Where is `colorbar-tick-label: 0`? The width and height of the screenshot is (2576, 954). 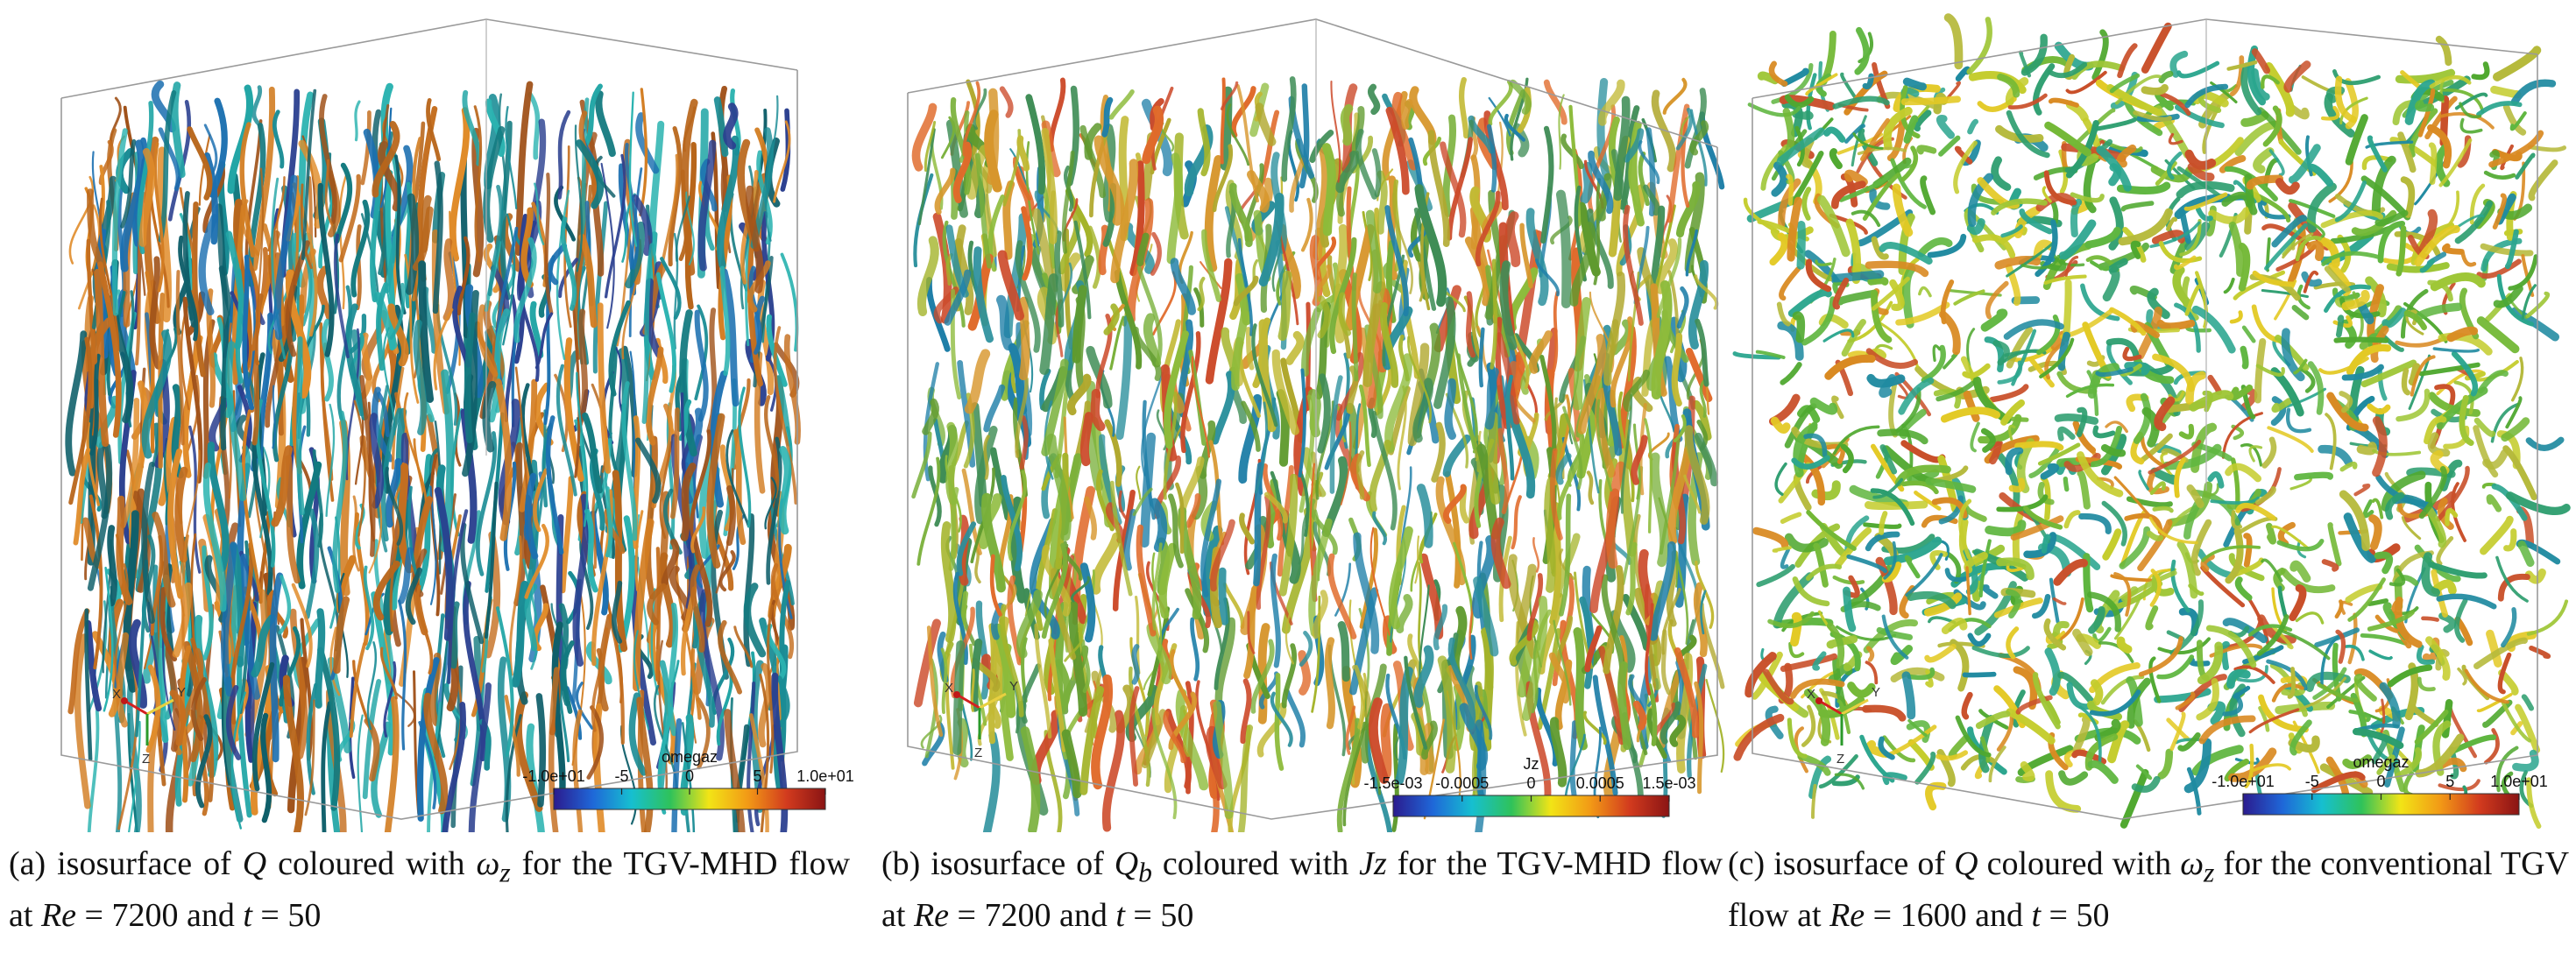
colorbar-tick-label: 0 is located at coordinates (2380, 782).